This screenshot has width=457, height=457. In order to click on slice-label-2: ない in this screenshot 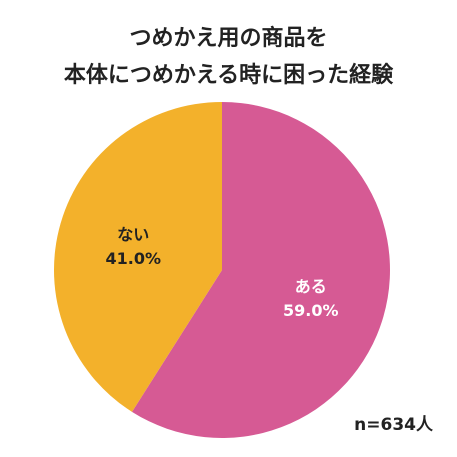, I will do `click(133, 234)`.